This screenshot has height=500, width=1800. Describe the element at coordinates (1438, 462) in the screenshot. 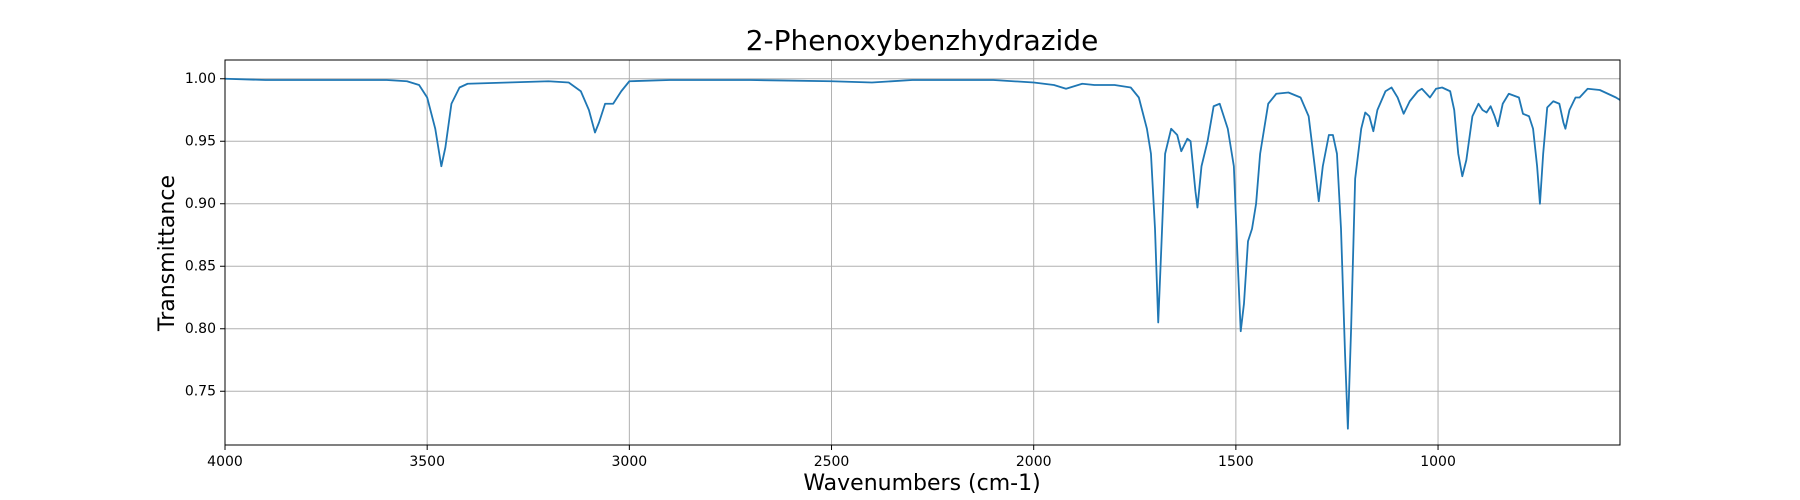

I see `x-tick-label: 1000` at that location.